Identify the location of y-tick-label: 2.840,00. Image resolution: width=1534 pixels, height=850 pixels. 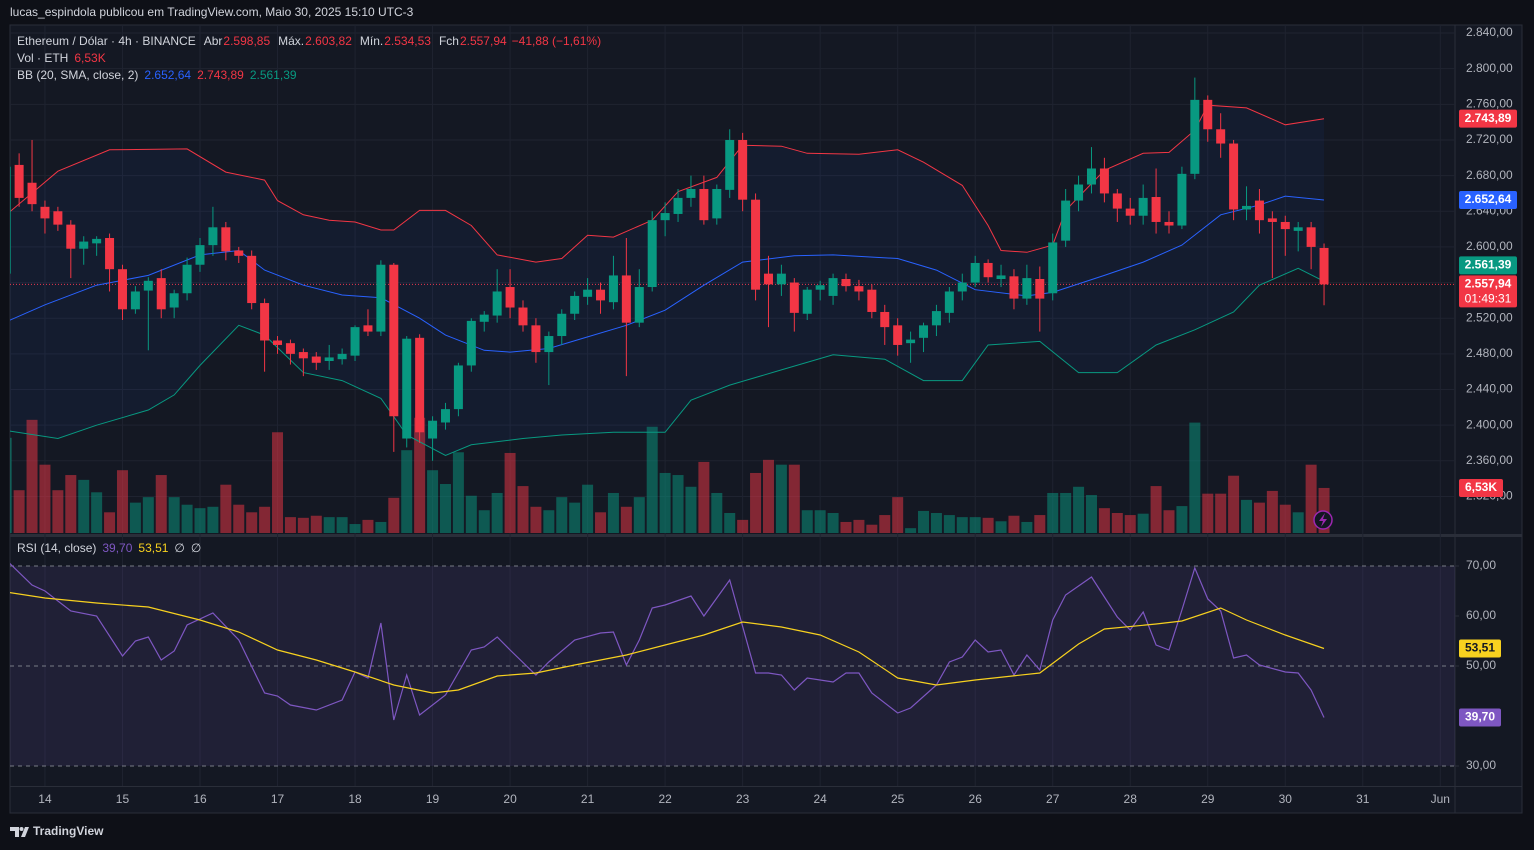
(1489, 32).